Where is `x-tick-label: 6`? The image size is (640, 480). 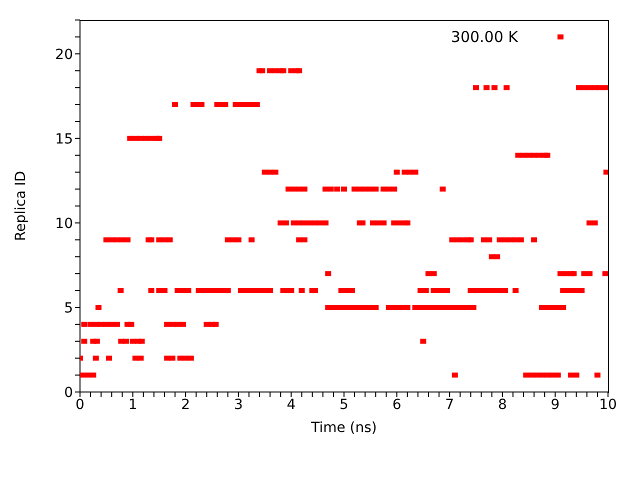
x-tick-label: 6 is located at coordinates (397, 404).